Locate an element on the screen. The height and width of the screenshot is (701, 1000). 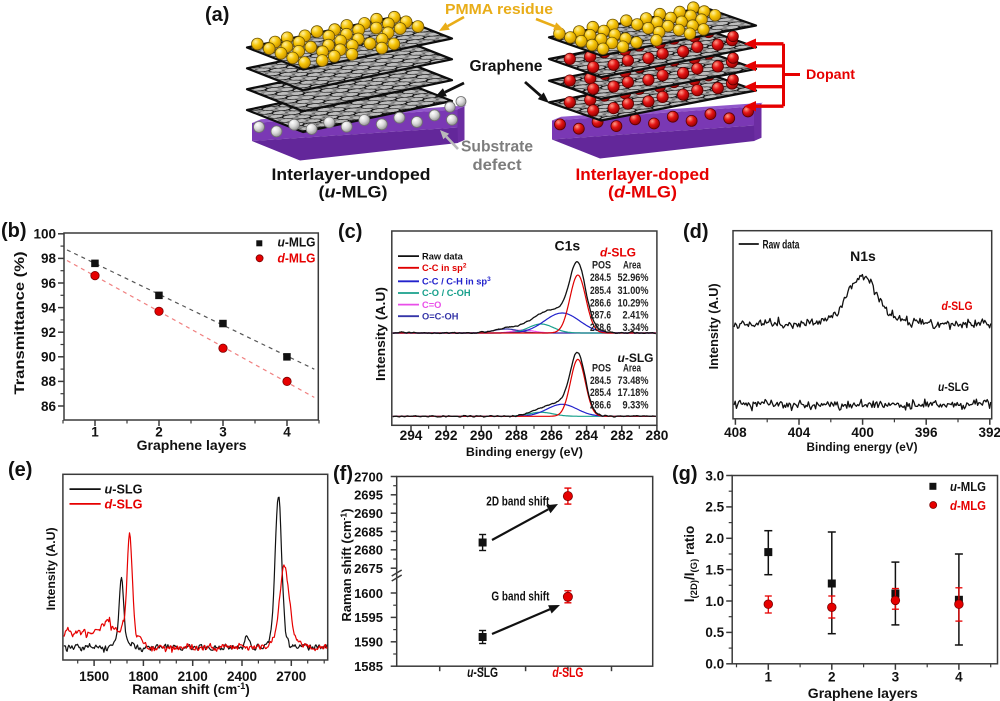
svg-text: 286 is located at coordinates (551, 435).